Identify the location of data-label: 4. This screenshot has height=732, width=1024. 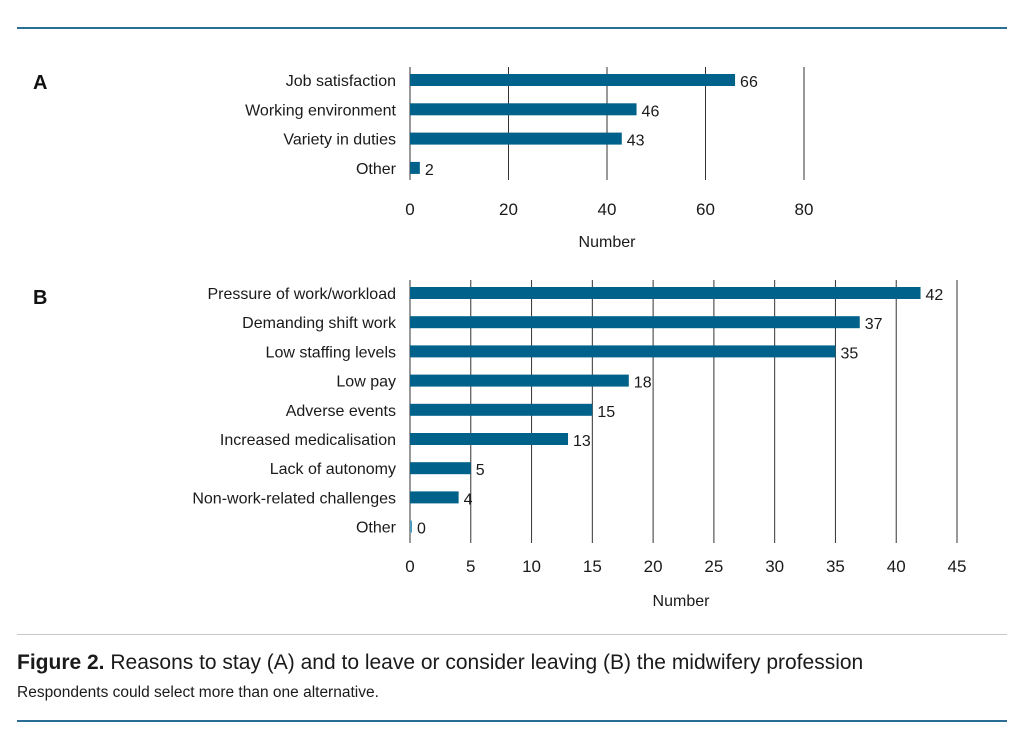
(468, 499).